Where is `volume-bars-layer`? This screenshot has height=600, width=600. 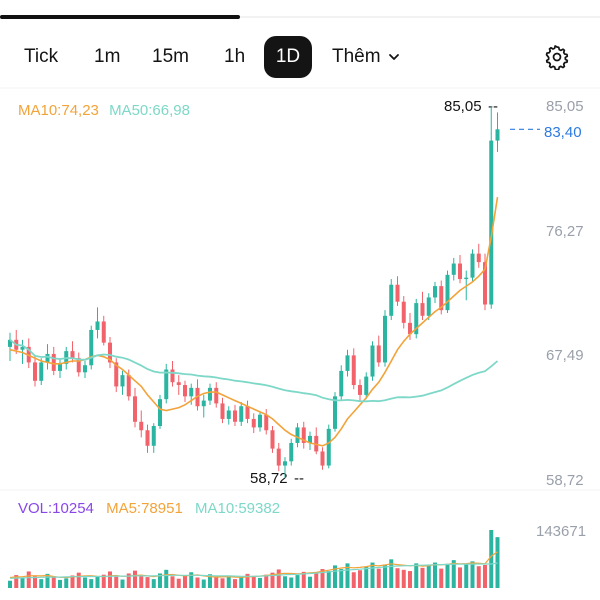
volume-bars-layer is located at coordinates (254, 559).